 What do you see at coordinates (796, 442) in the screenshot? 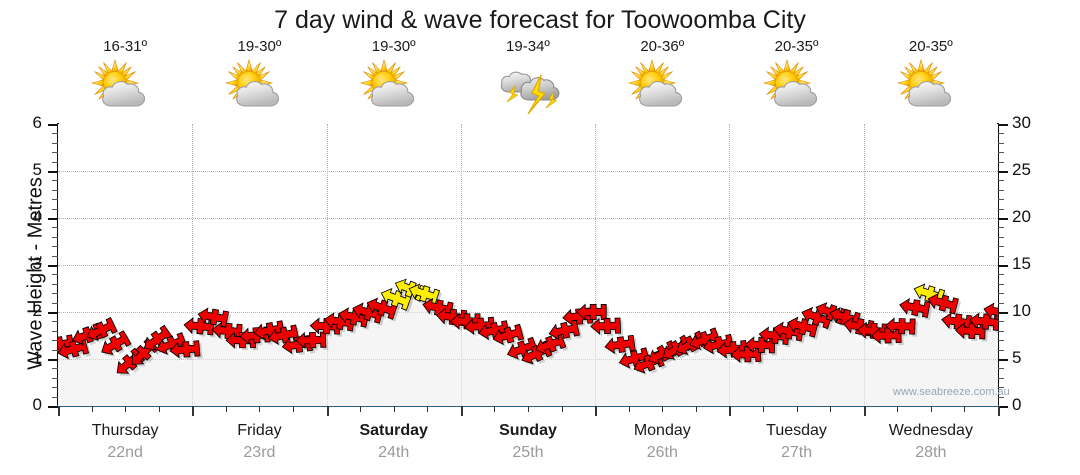
I see `day-label-tuesday: Tuesday 27th` at bounding box center [796, 442].